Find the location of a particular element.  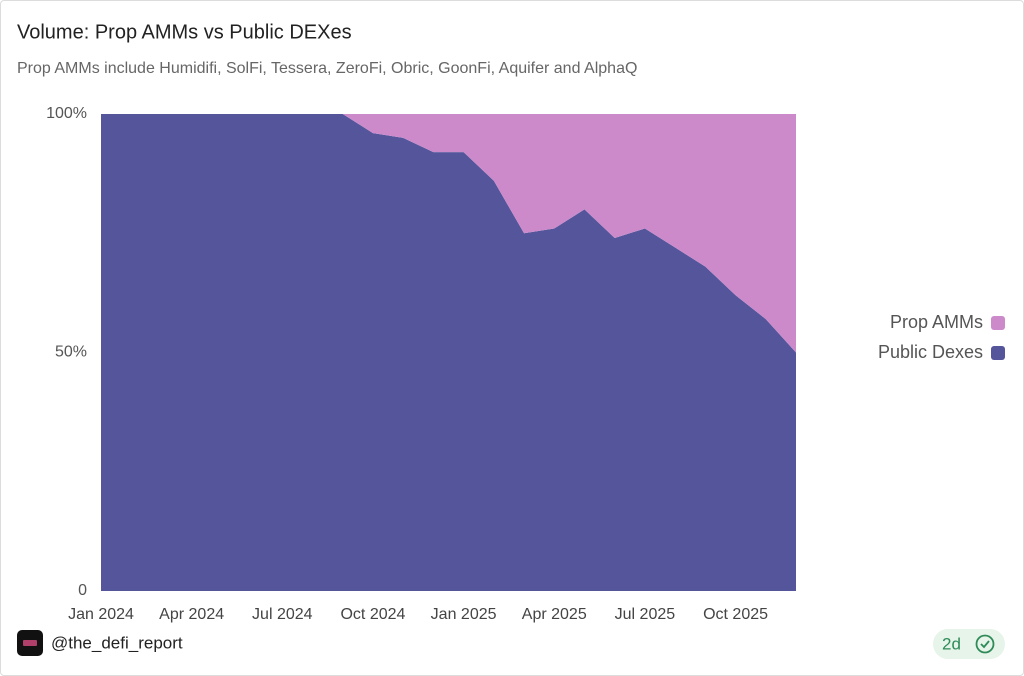

verified-icon is located at coordinates (985, 644).